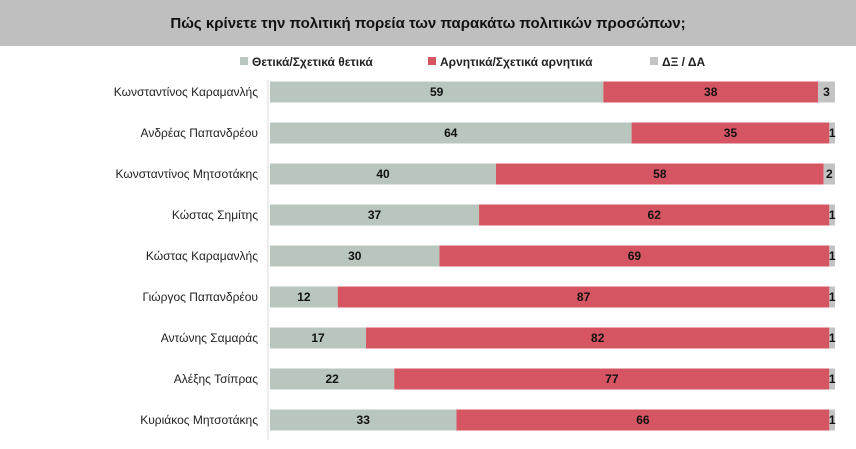  I want to click on data-label: 17, so click(318, 338).